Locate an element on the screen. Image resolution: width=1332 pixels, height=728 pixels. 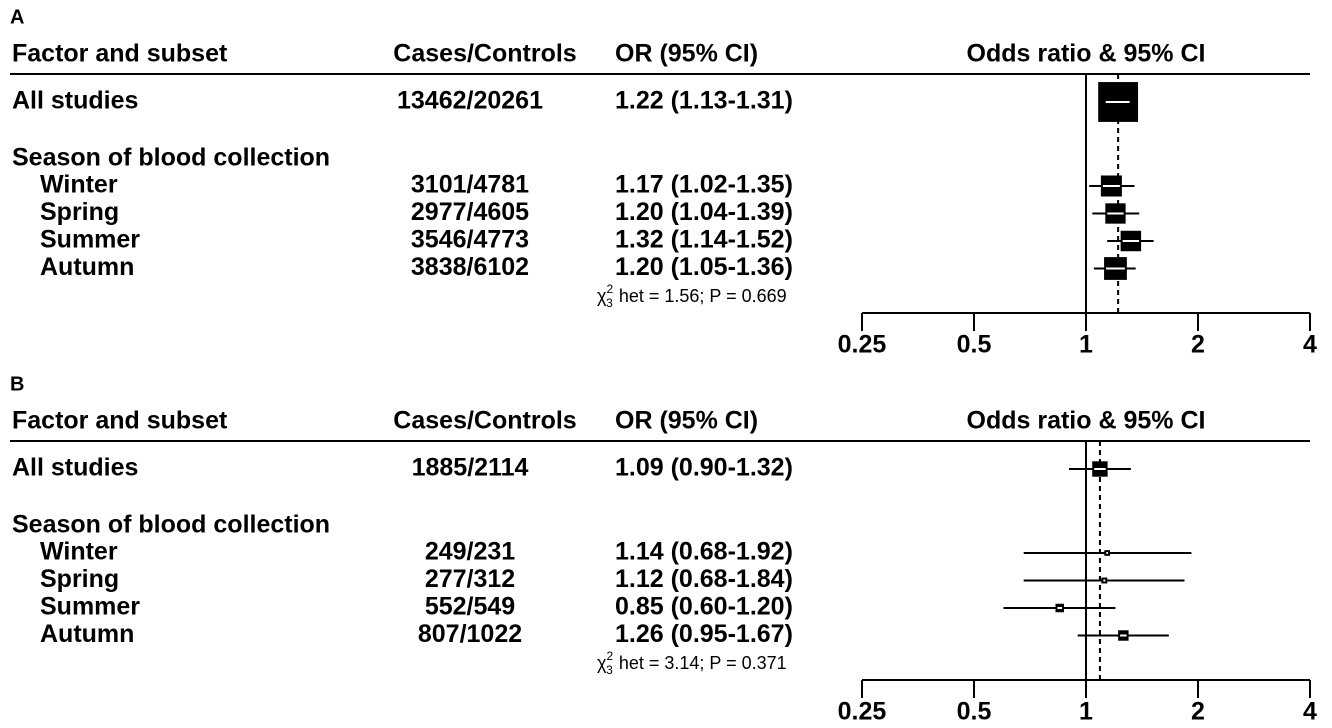
or-label: 1.26 (0.95-1.67) is located at coordinates (704, 634).